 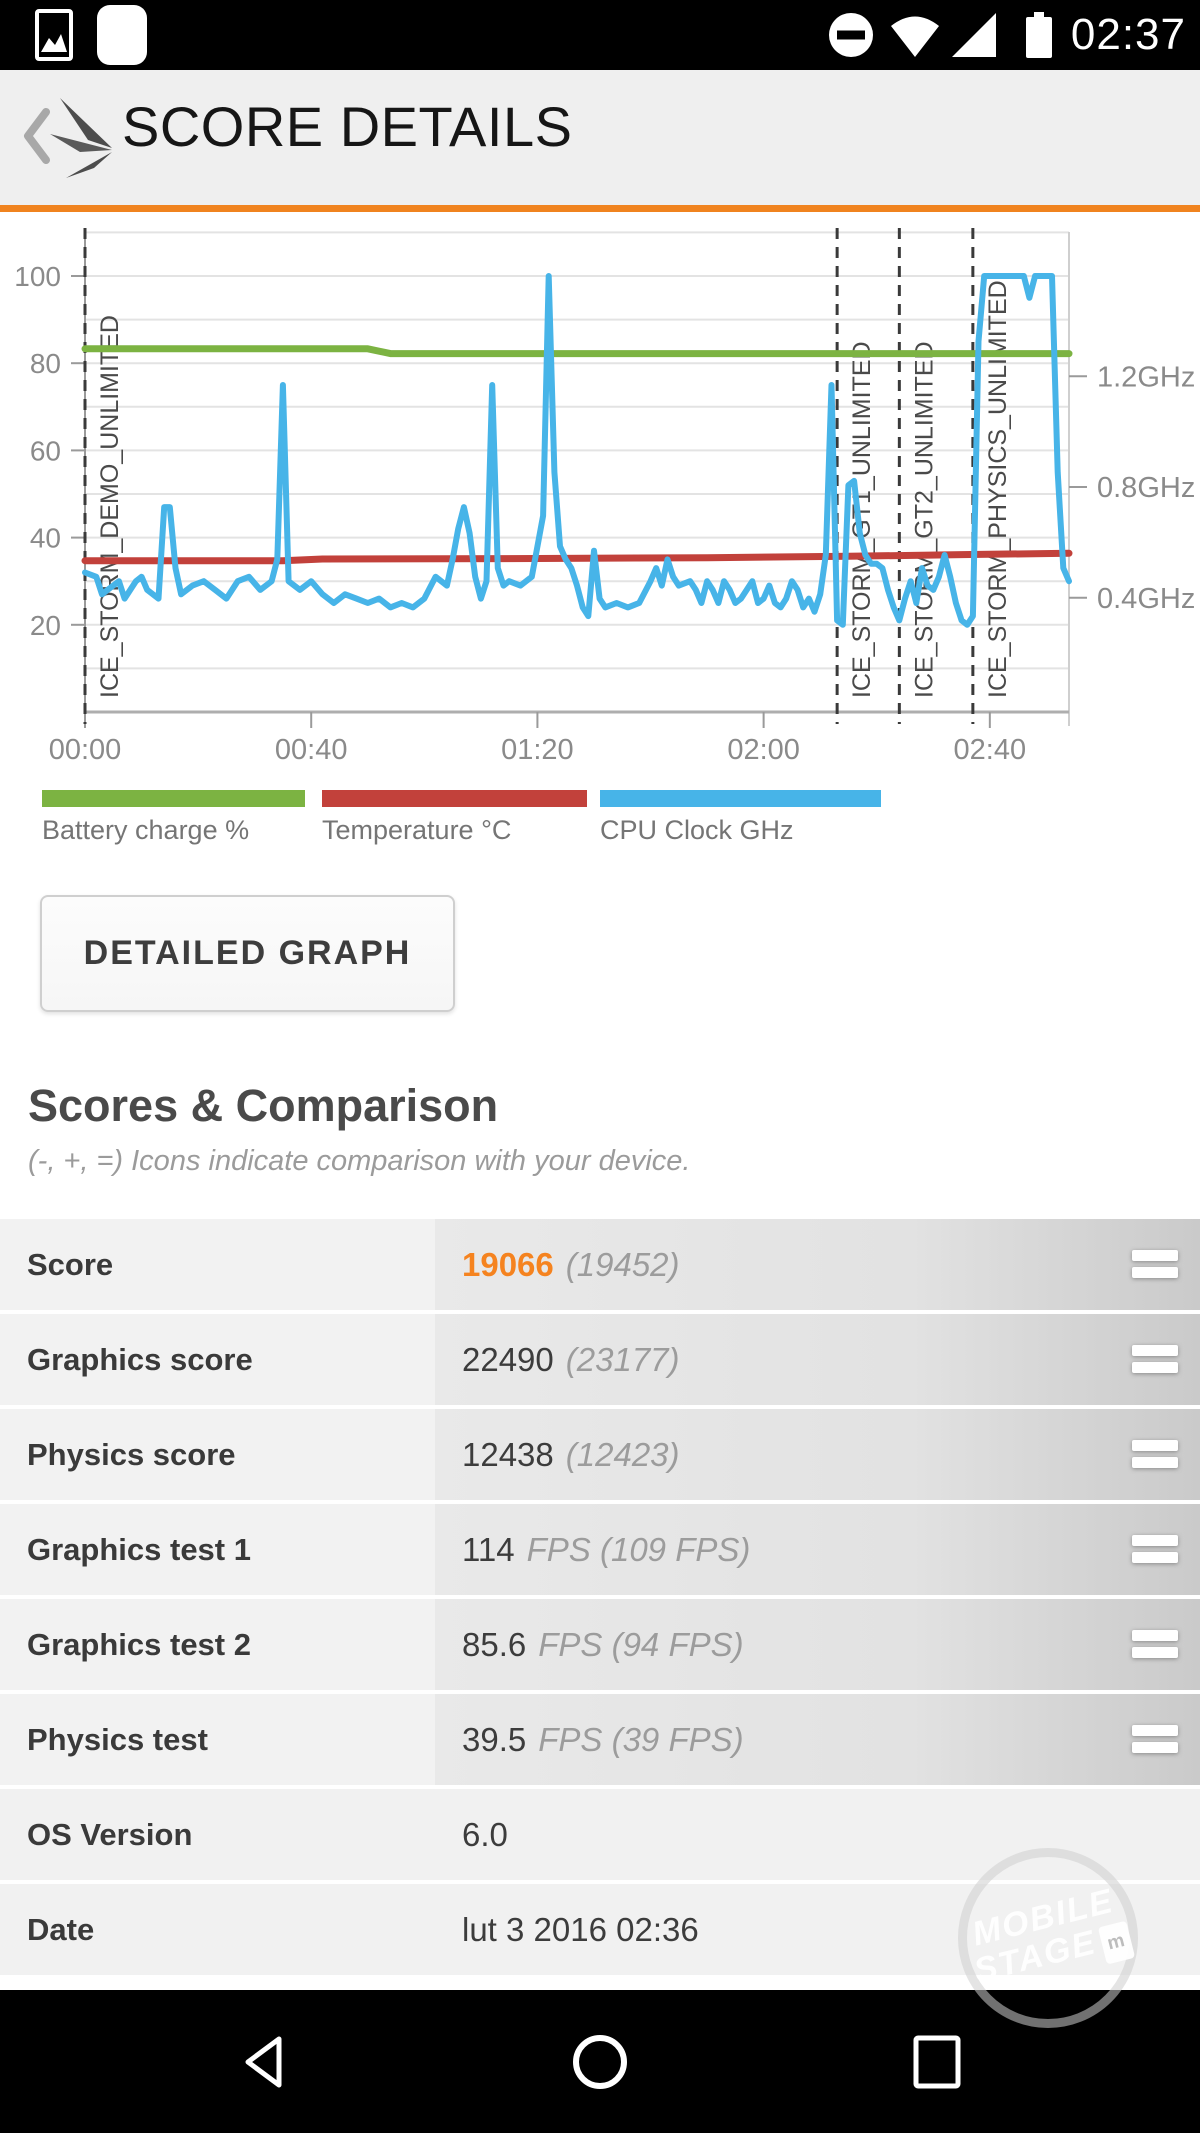 What do you see at coordinates (217, 1264) in the screenshot?
I see `row-label: Score` at bounding box center [217, 1264].